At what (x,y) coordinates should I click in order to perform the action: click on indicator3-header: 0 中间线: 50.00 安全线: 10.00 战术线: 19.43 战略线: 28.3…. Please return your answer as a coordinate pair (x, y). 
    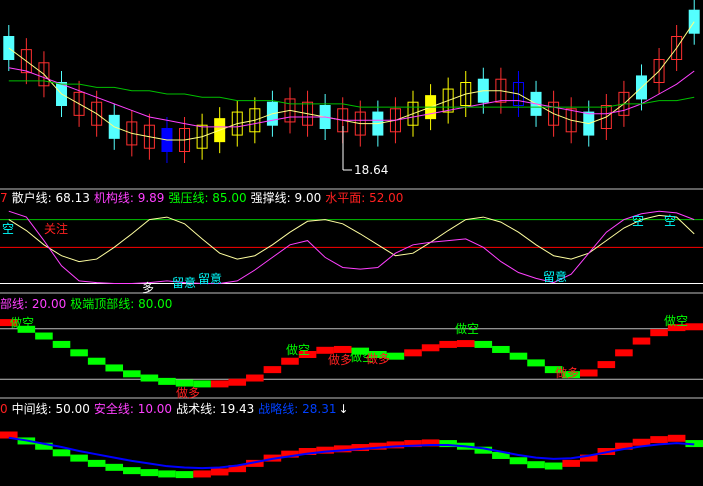
    Looking at the image, I should click on (351, 409).